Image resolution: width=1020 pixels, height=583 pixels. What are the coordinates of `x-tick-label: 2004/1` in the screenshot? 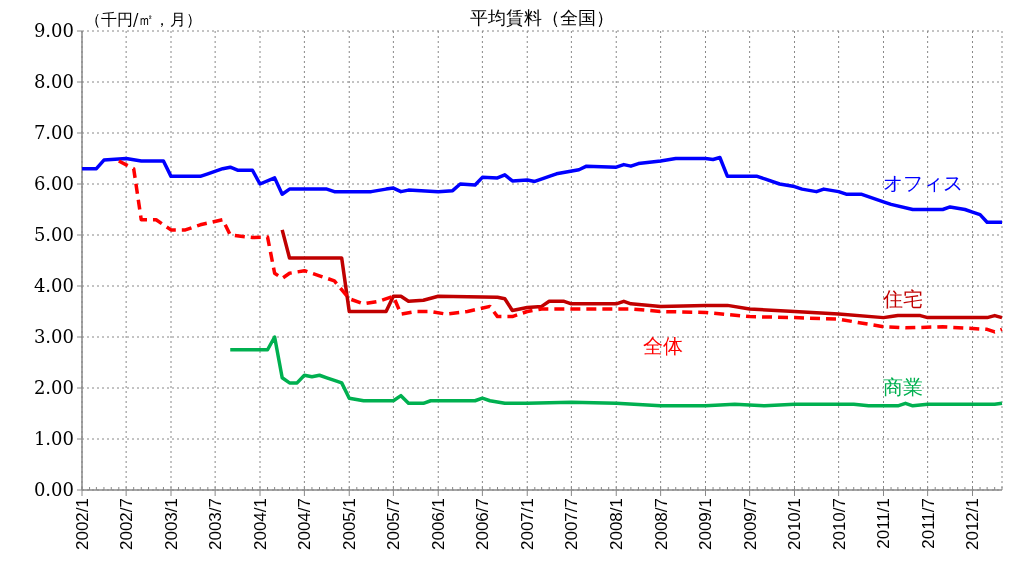 It's located at (260, 524).